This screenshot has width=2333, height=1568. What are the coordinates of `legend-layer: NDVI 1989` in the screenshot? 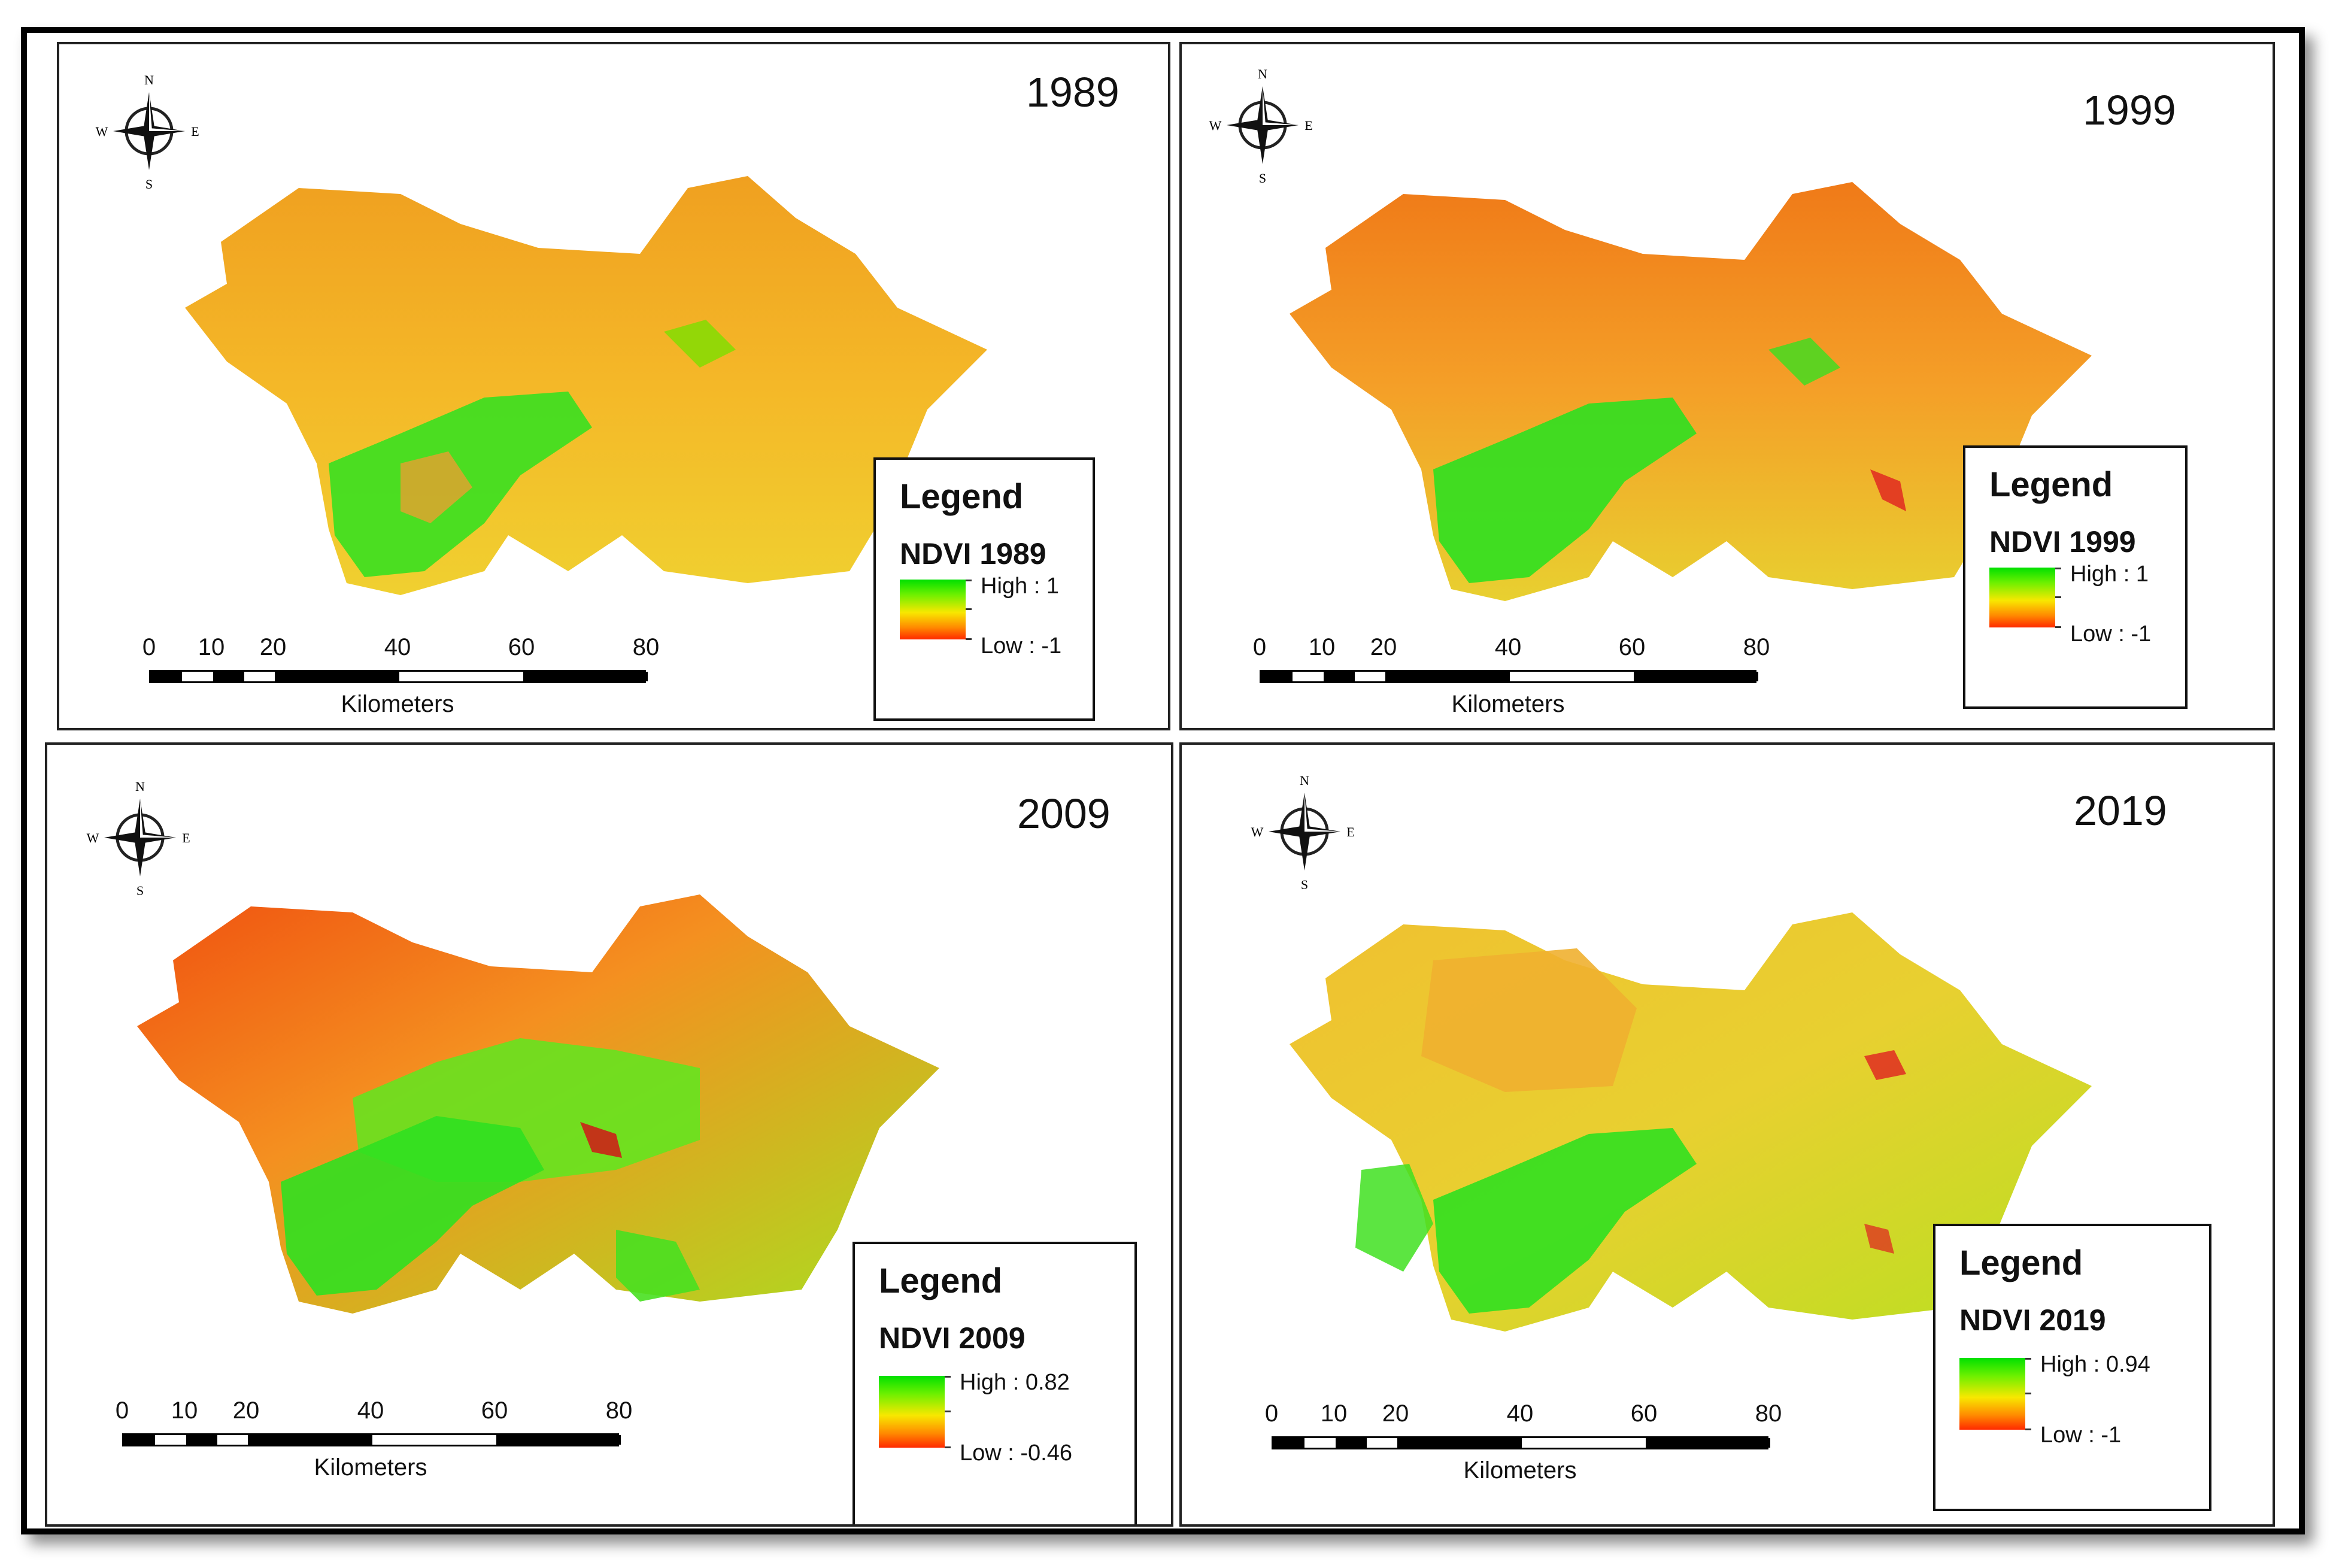 It's located at (973, 554).